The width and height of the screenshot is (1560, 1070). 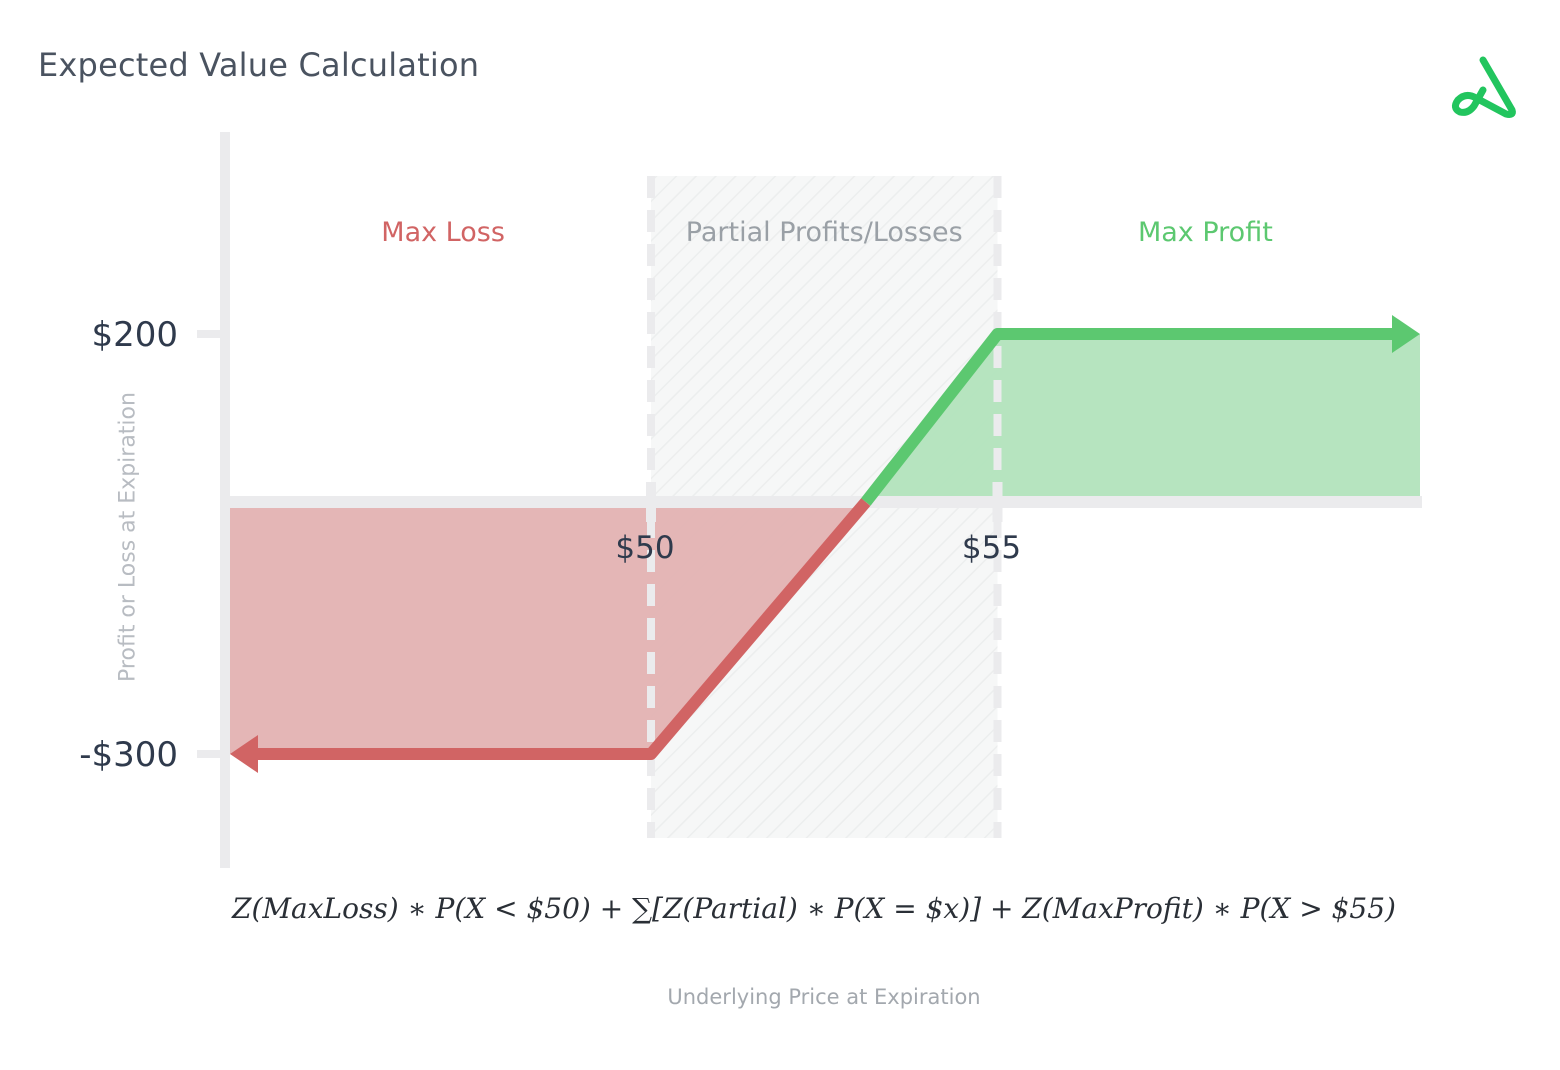 I want to click on triangle-loop-logo-icon, so click(x=1483, y=87).